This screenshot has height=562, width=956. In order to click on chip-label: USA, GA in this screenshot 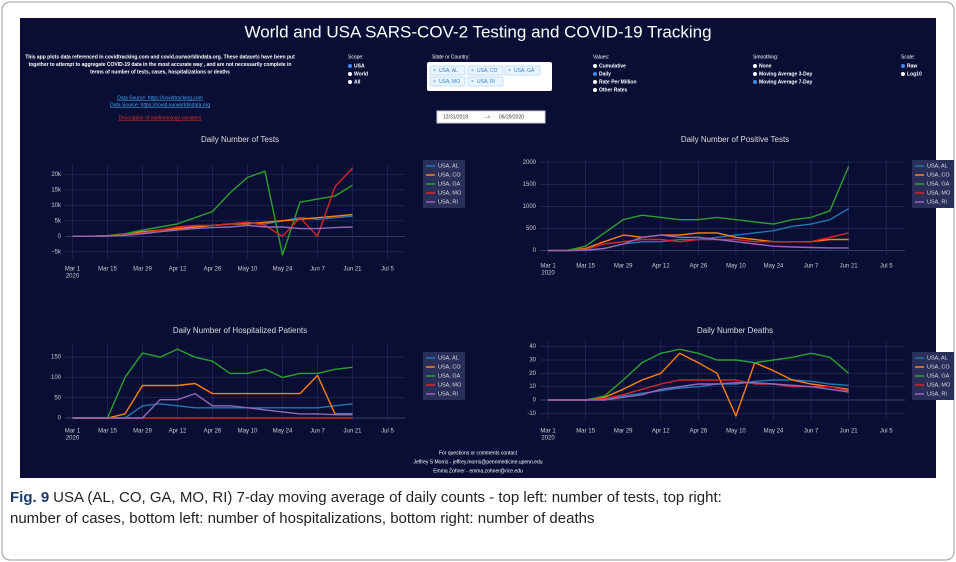, I will do `click(524, 71)`.